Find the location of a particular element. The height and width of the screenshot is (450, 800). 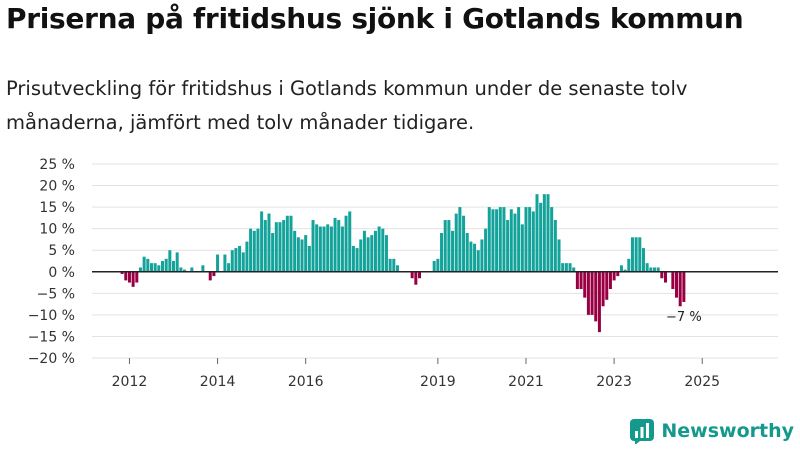

x-tick-label: 2014 is located at coordinates (218, 382).